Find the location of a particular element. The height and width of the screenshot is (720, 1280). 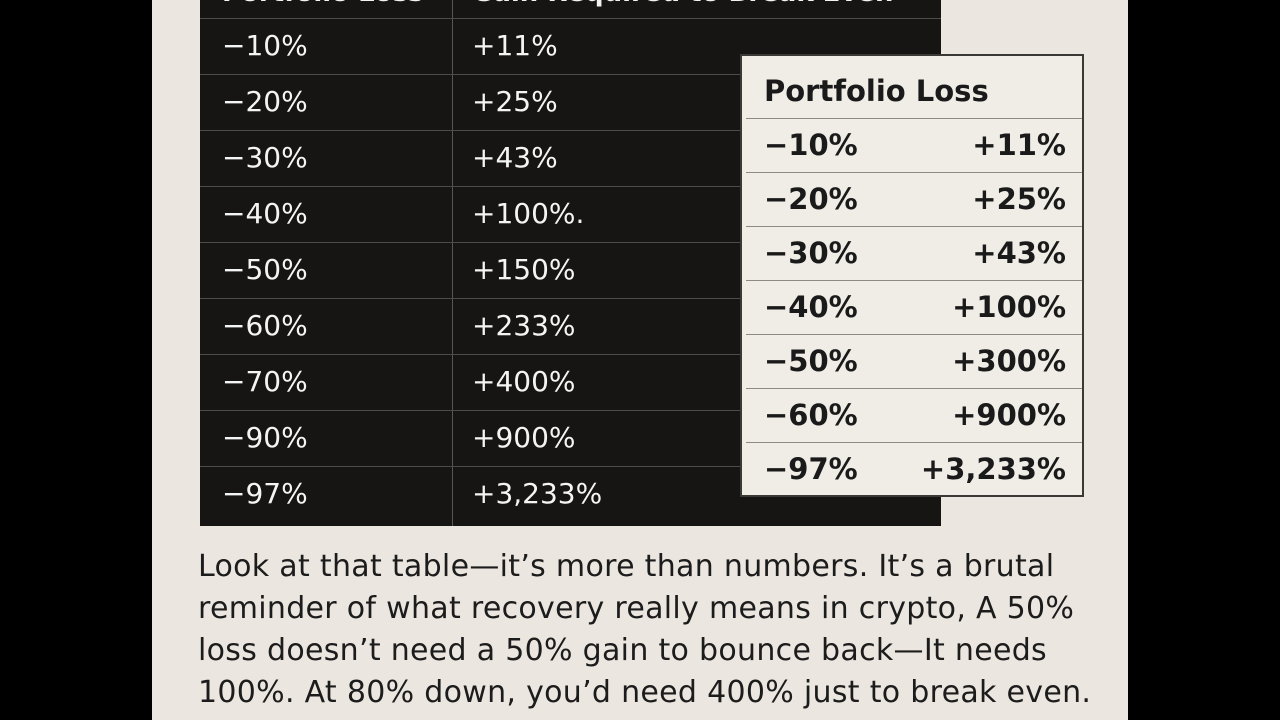

dark-table-row: −97% +3,233% is located at coordinates (570, 494).